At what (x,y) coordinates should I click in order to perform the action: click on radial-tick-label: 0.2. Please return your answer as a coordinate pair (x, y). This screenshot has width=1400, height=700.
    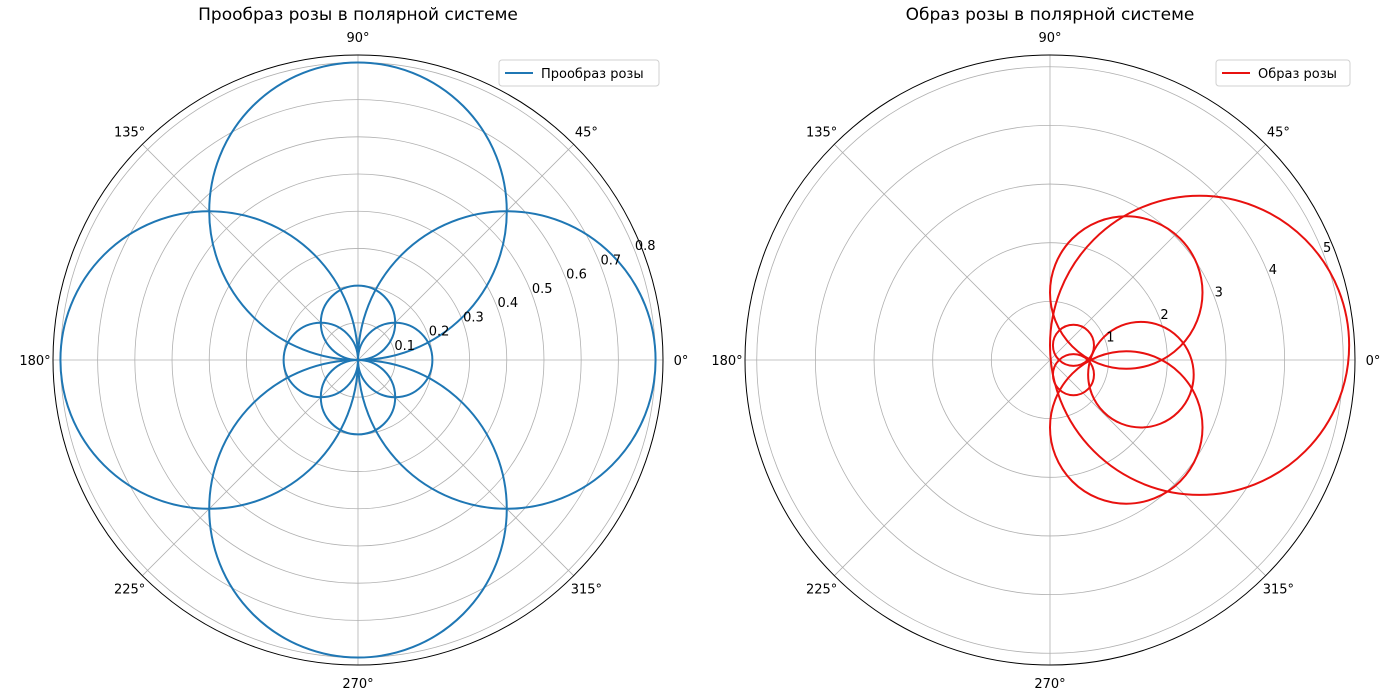
    Looking at the image, I should click on (439, 332).